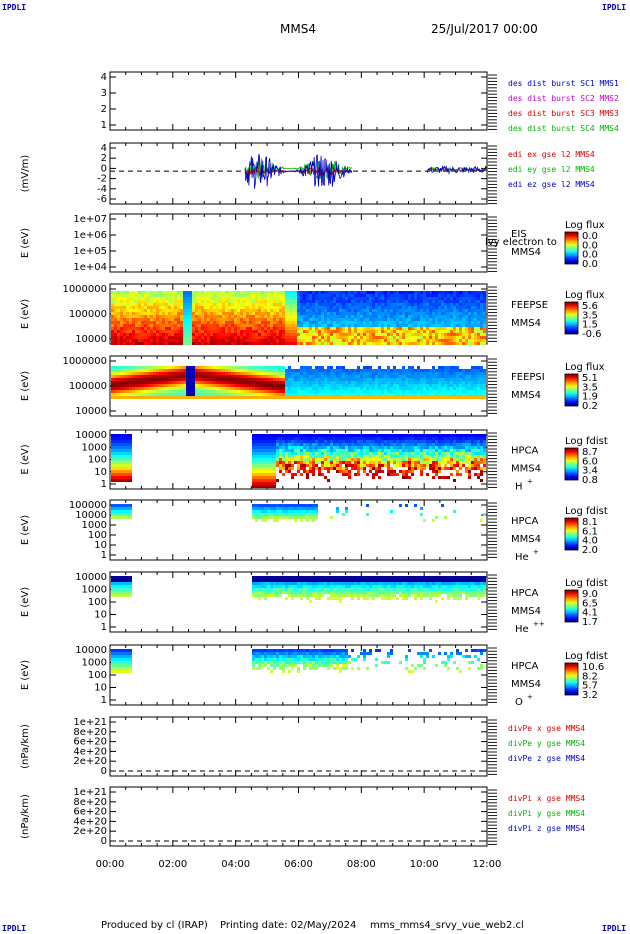  What do you see at coordinates (590, 236) in the screenshot?
I see `colorbar-tick-label: 0.0` at bounding box center [590, 236].